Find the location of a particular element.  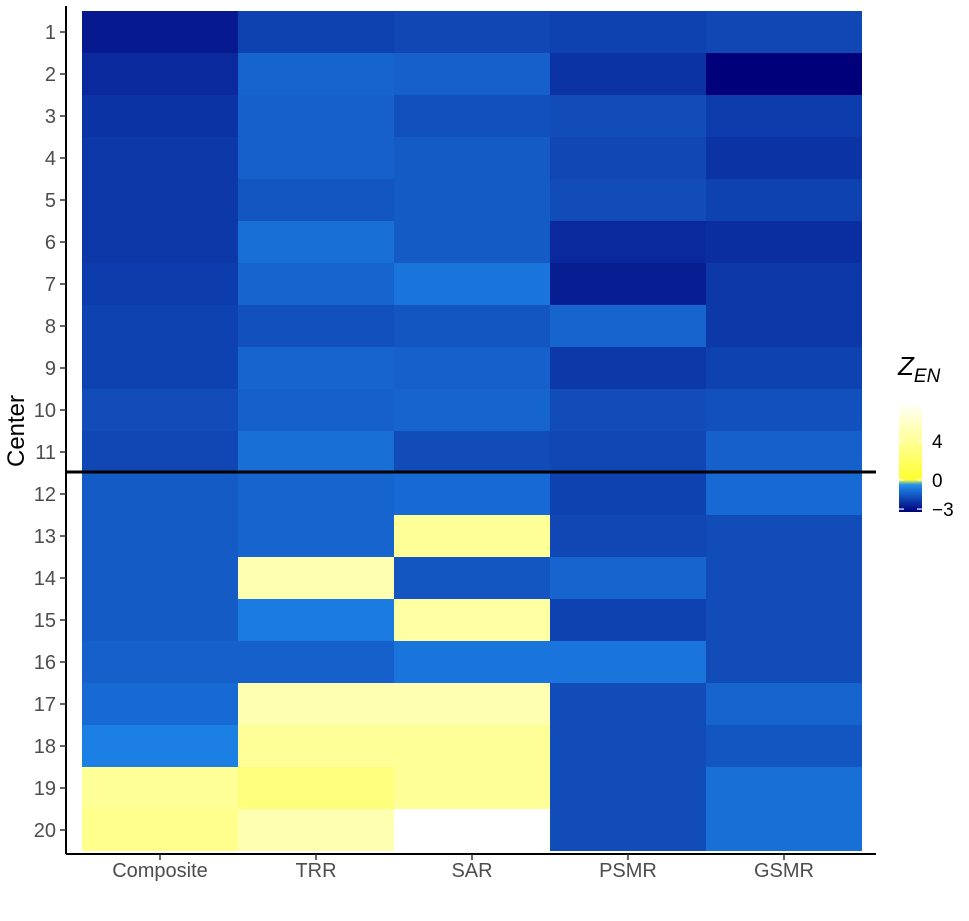

y-tick-label: 14 is located at coordinates (45, 579).